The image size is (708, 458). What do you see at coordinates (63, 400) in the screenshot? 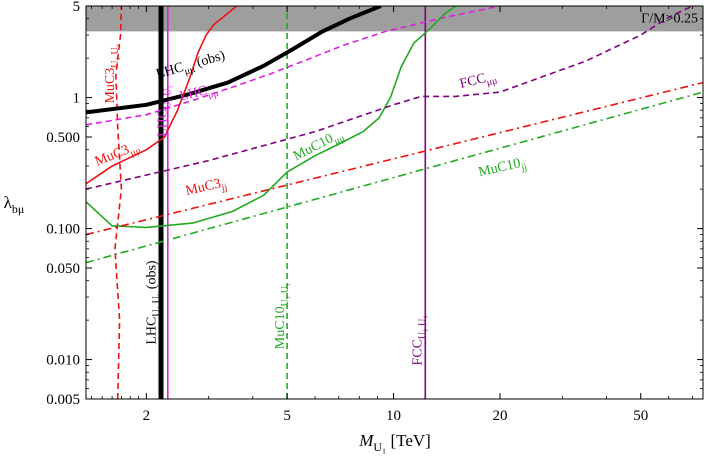
I see `y-tick-label: 0.005` at bounding box center [63, 400].